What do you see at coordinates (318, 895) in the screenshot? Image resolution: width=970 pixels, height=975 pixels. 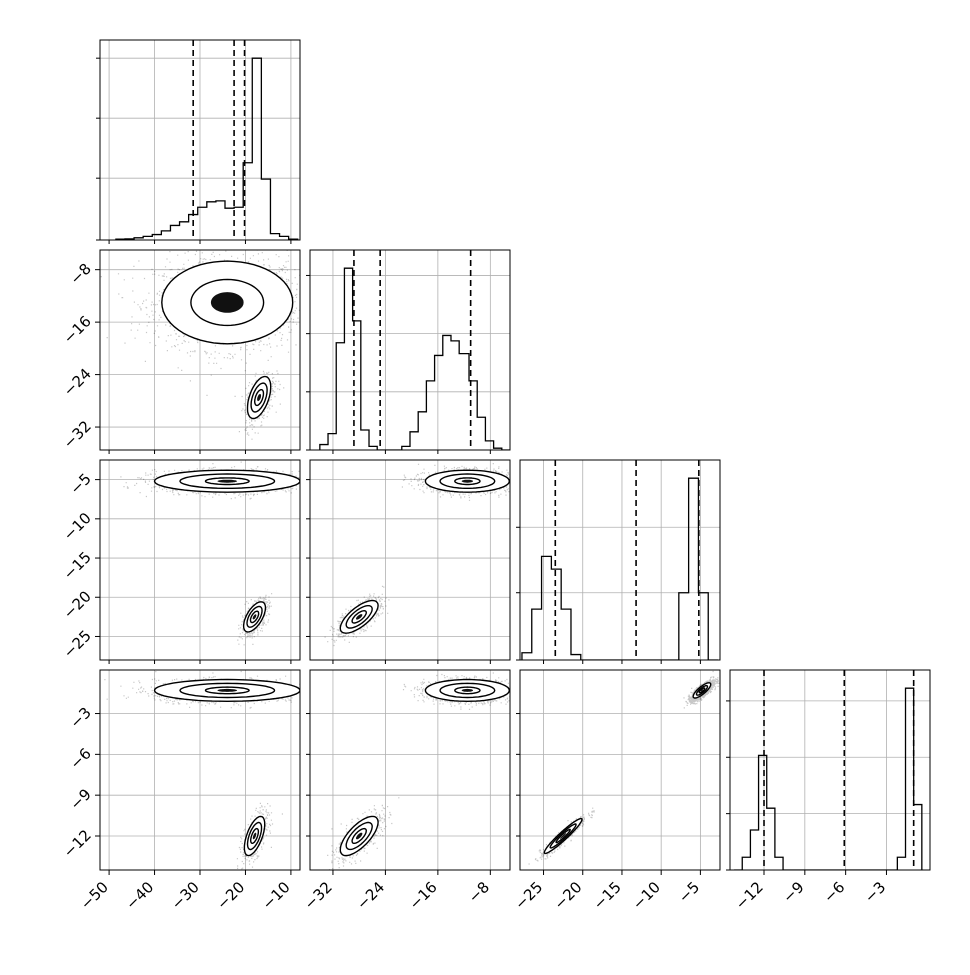 I see `x-tick-label: −32` at bounding box center [318, 895].